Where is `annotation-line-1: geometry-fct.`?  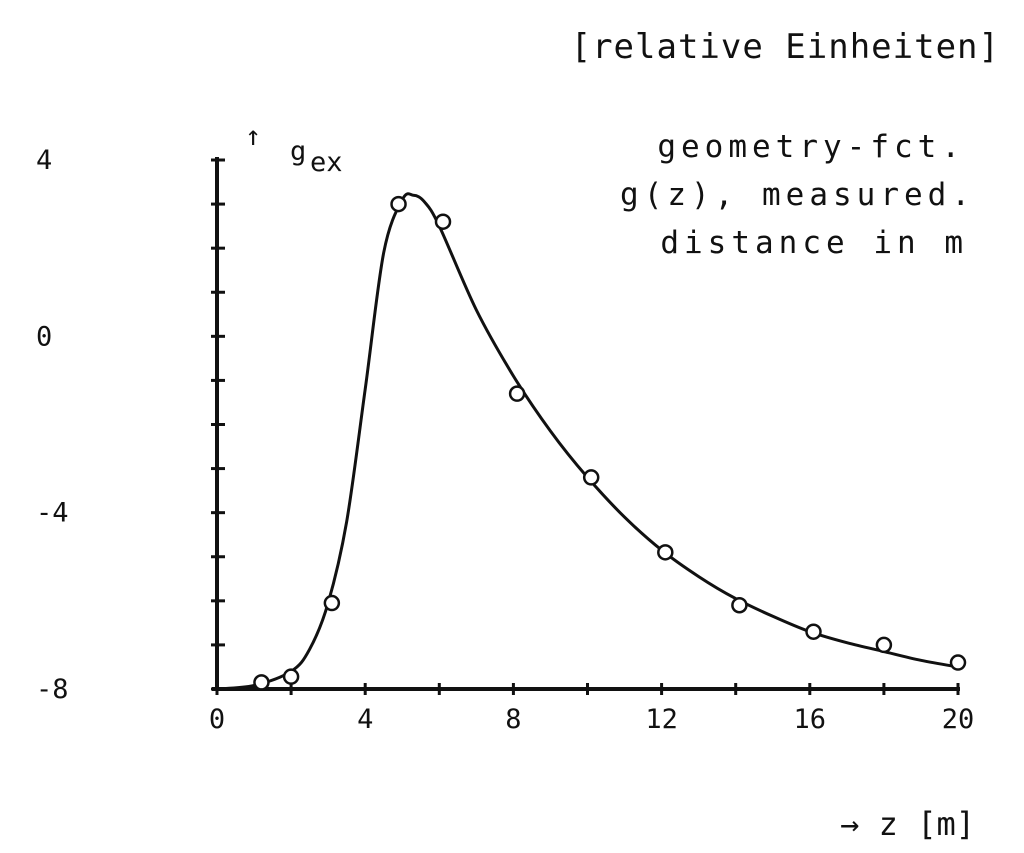
annotation-line-1: geometry-fct. is located at coordinates (811, 147).